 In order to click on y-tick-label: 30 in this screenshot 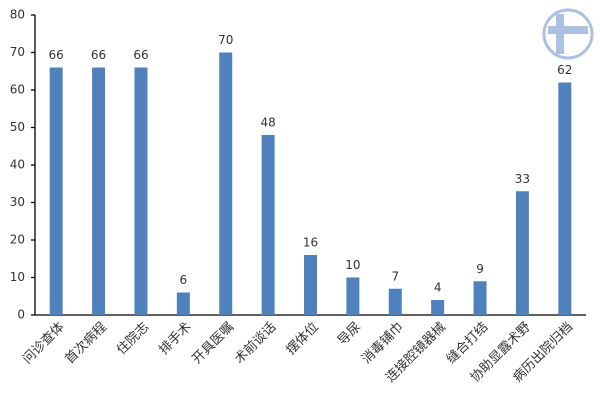, I will do `click(17, 202)`.